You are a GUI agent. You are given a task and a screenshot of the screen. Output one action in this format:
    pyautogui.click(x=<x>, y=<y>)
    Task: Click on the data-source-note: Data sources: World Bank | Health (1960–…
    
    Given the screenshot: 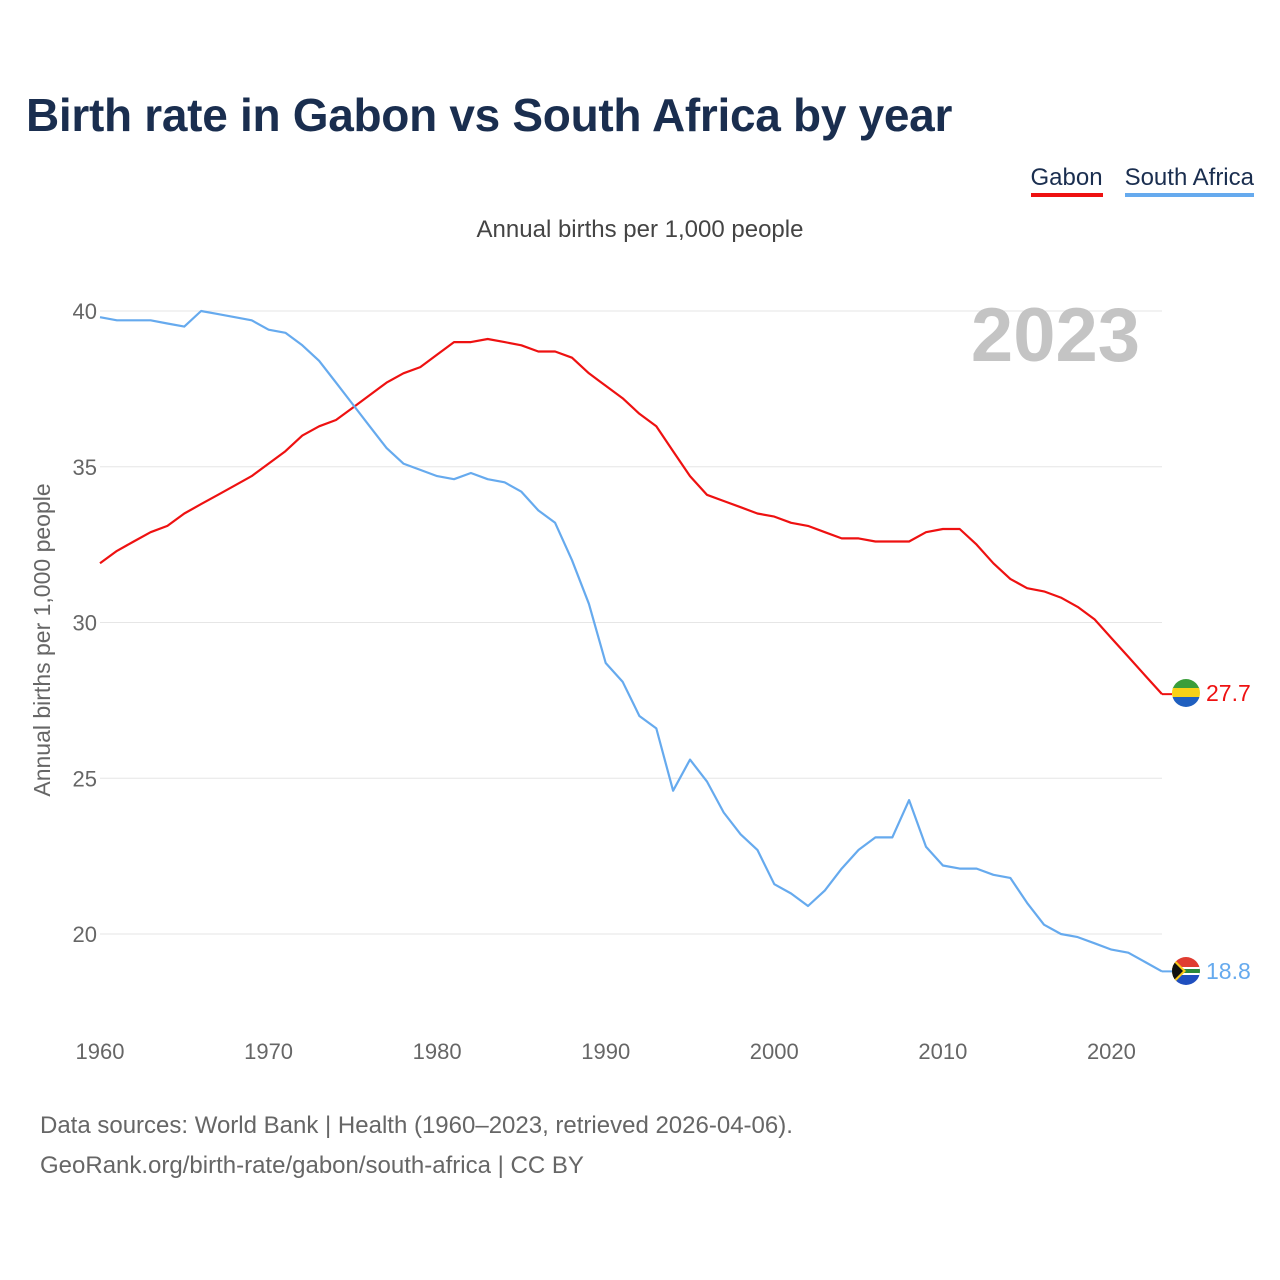 What is the action you would take?
    pyautogui.click(x=416, y=1125)
    